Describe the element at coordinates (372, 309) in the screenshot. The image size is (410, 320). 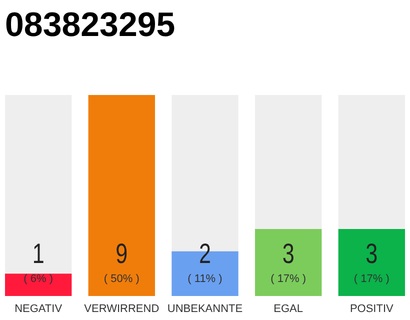
I see `x-tick-label: POSITIV` at that location.